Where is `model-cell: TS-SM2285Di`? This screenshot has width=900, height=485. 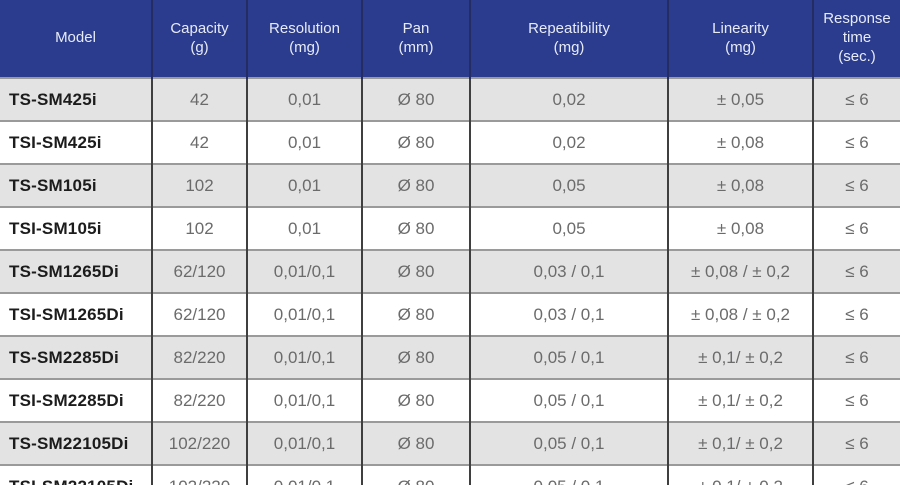
model-cell: TS-SM2285Di is located at coordinates (76, 357).